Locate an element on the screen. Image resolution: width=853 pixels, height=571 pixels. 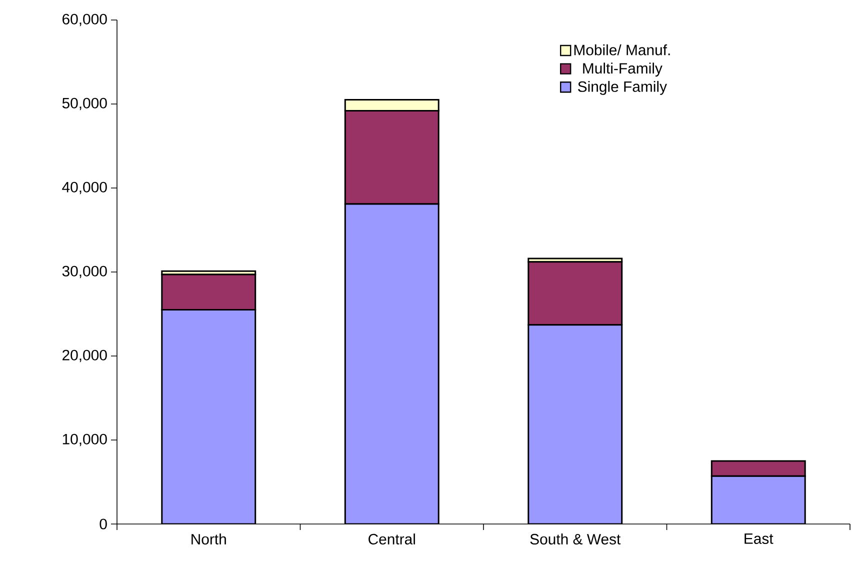
y-tick-label: 60,000 is located at coordinates (84, 20).